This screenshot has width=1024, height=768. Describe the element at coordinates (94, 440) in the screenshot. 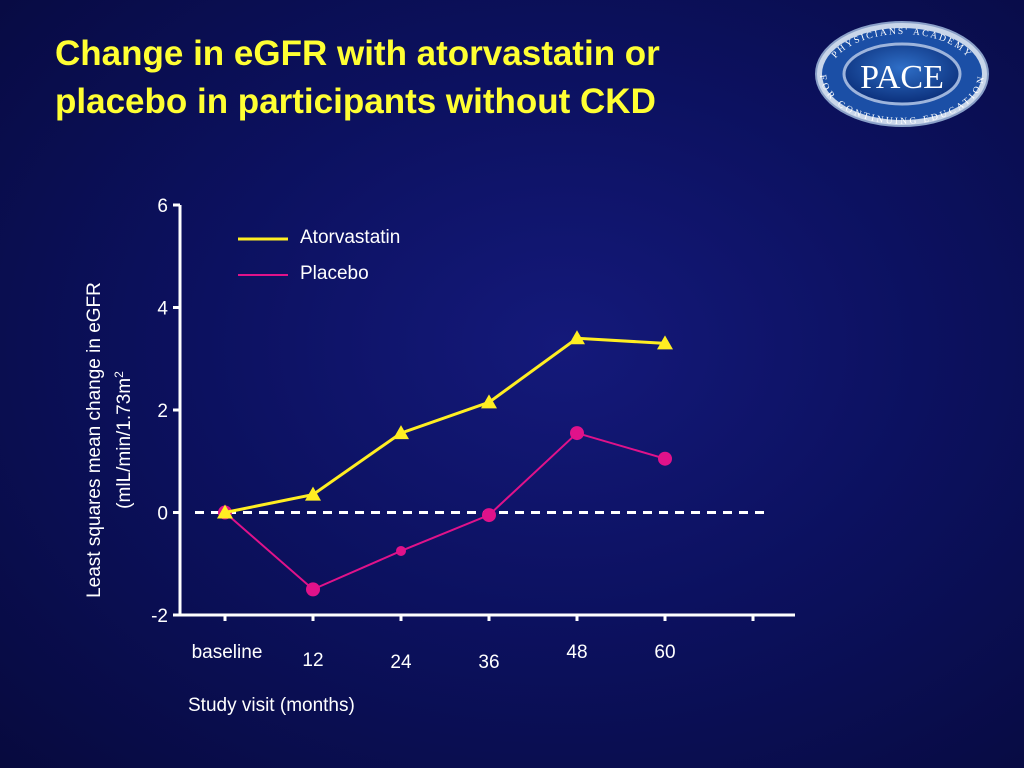

I see `y-axis-label-line-1: Least squares mean change in eGFR` at that location.